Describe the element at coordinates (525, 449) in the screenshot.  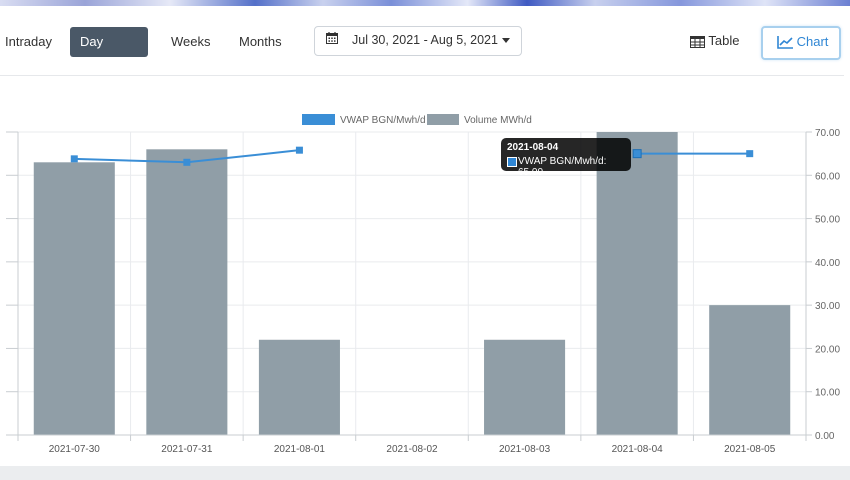
I see `x-tick-label: 2021-08-03` at that location.